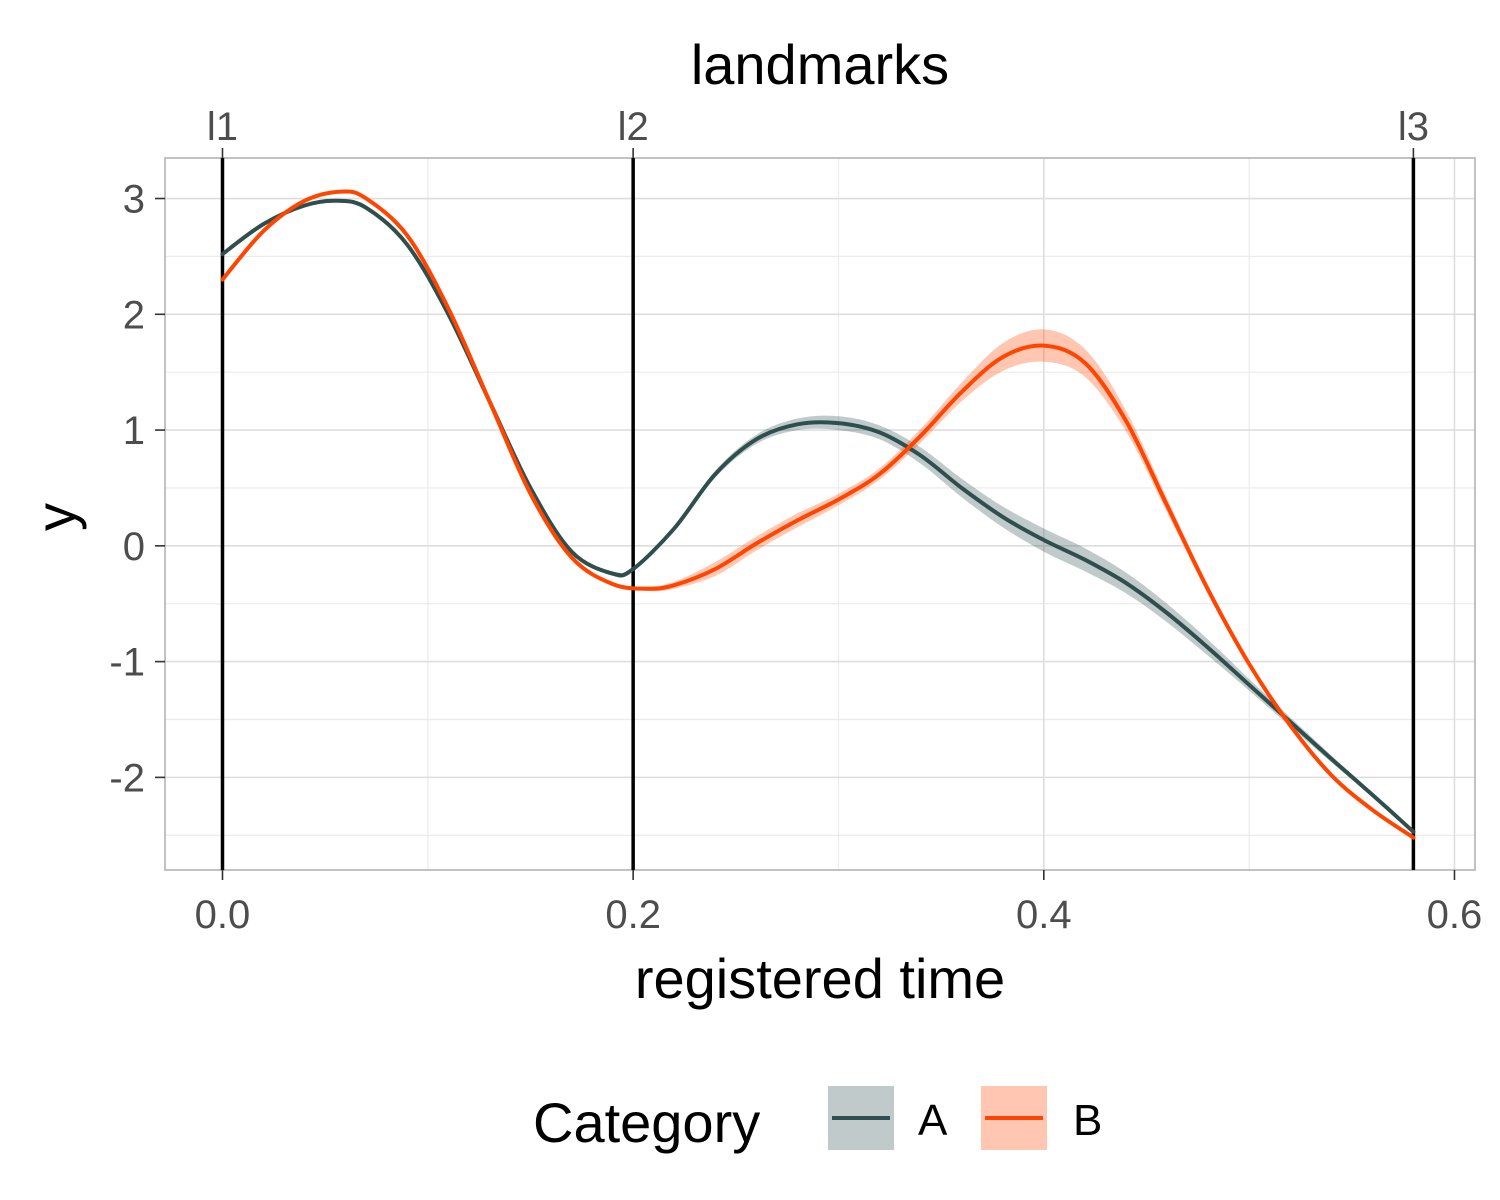 The width and height of the screenshot is (1500, 1200). I want to click on x-tick-label: 0.4, so click(1044, 915).